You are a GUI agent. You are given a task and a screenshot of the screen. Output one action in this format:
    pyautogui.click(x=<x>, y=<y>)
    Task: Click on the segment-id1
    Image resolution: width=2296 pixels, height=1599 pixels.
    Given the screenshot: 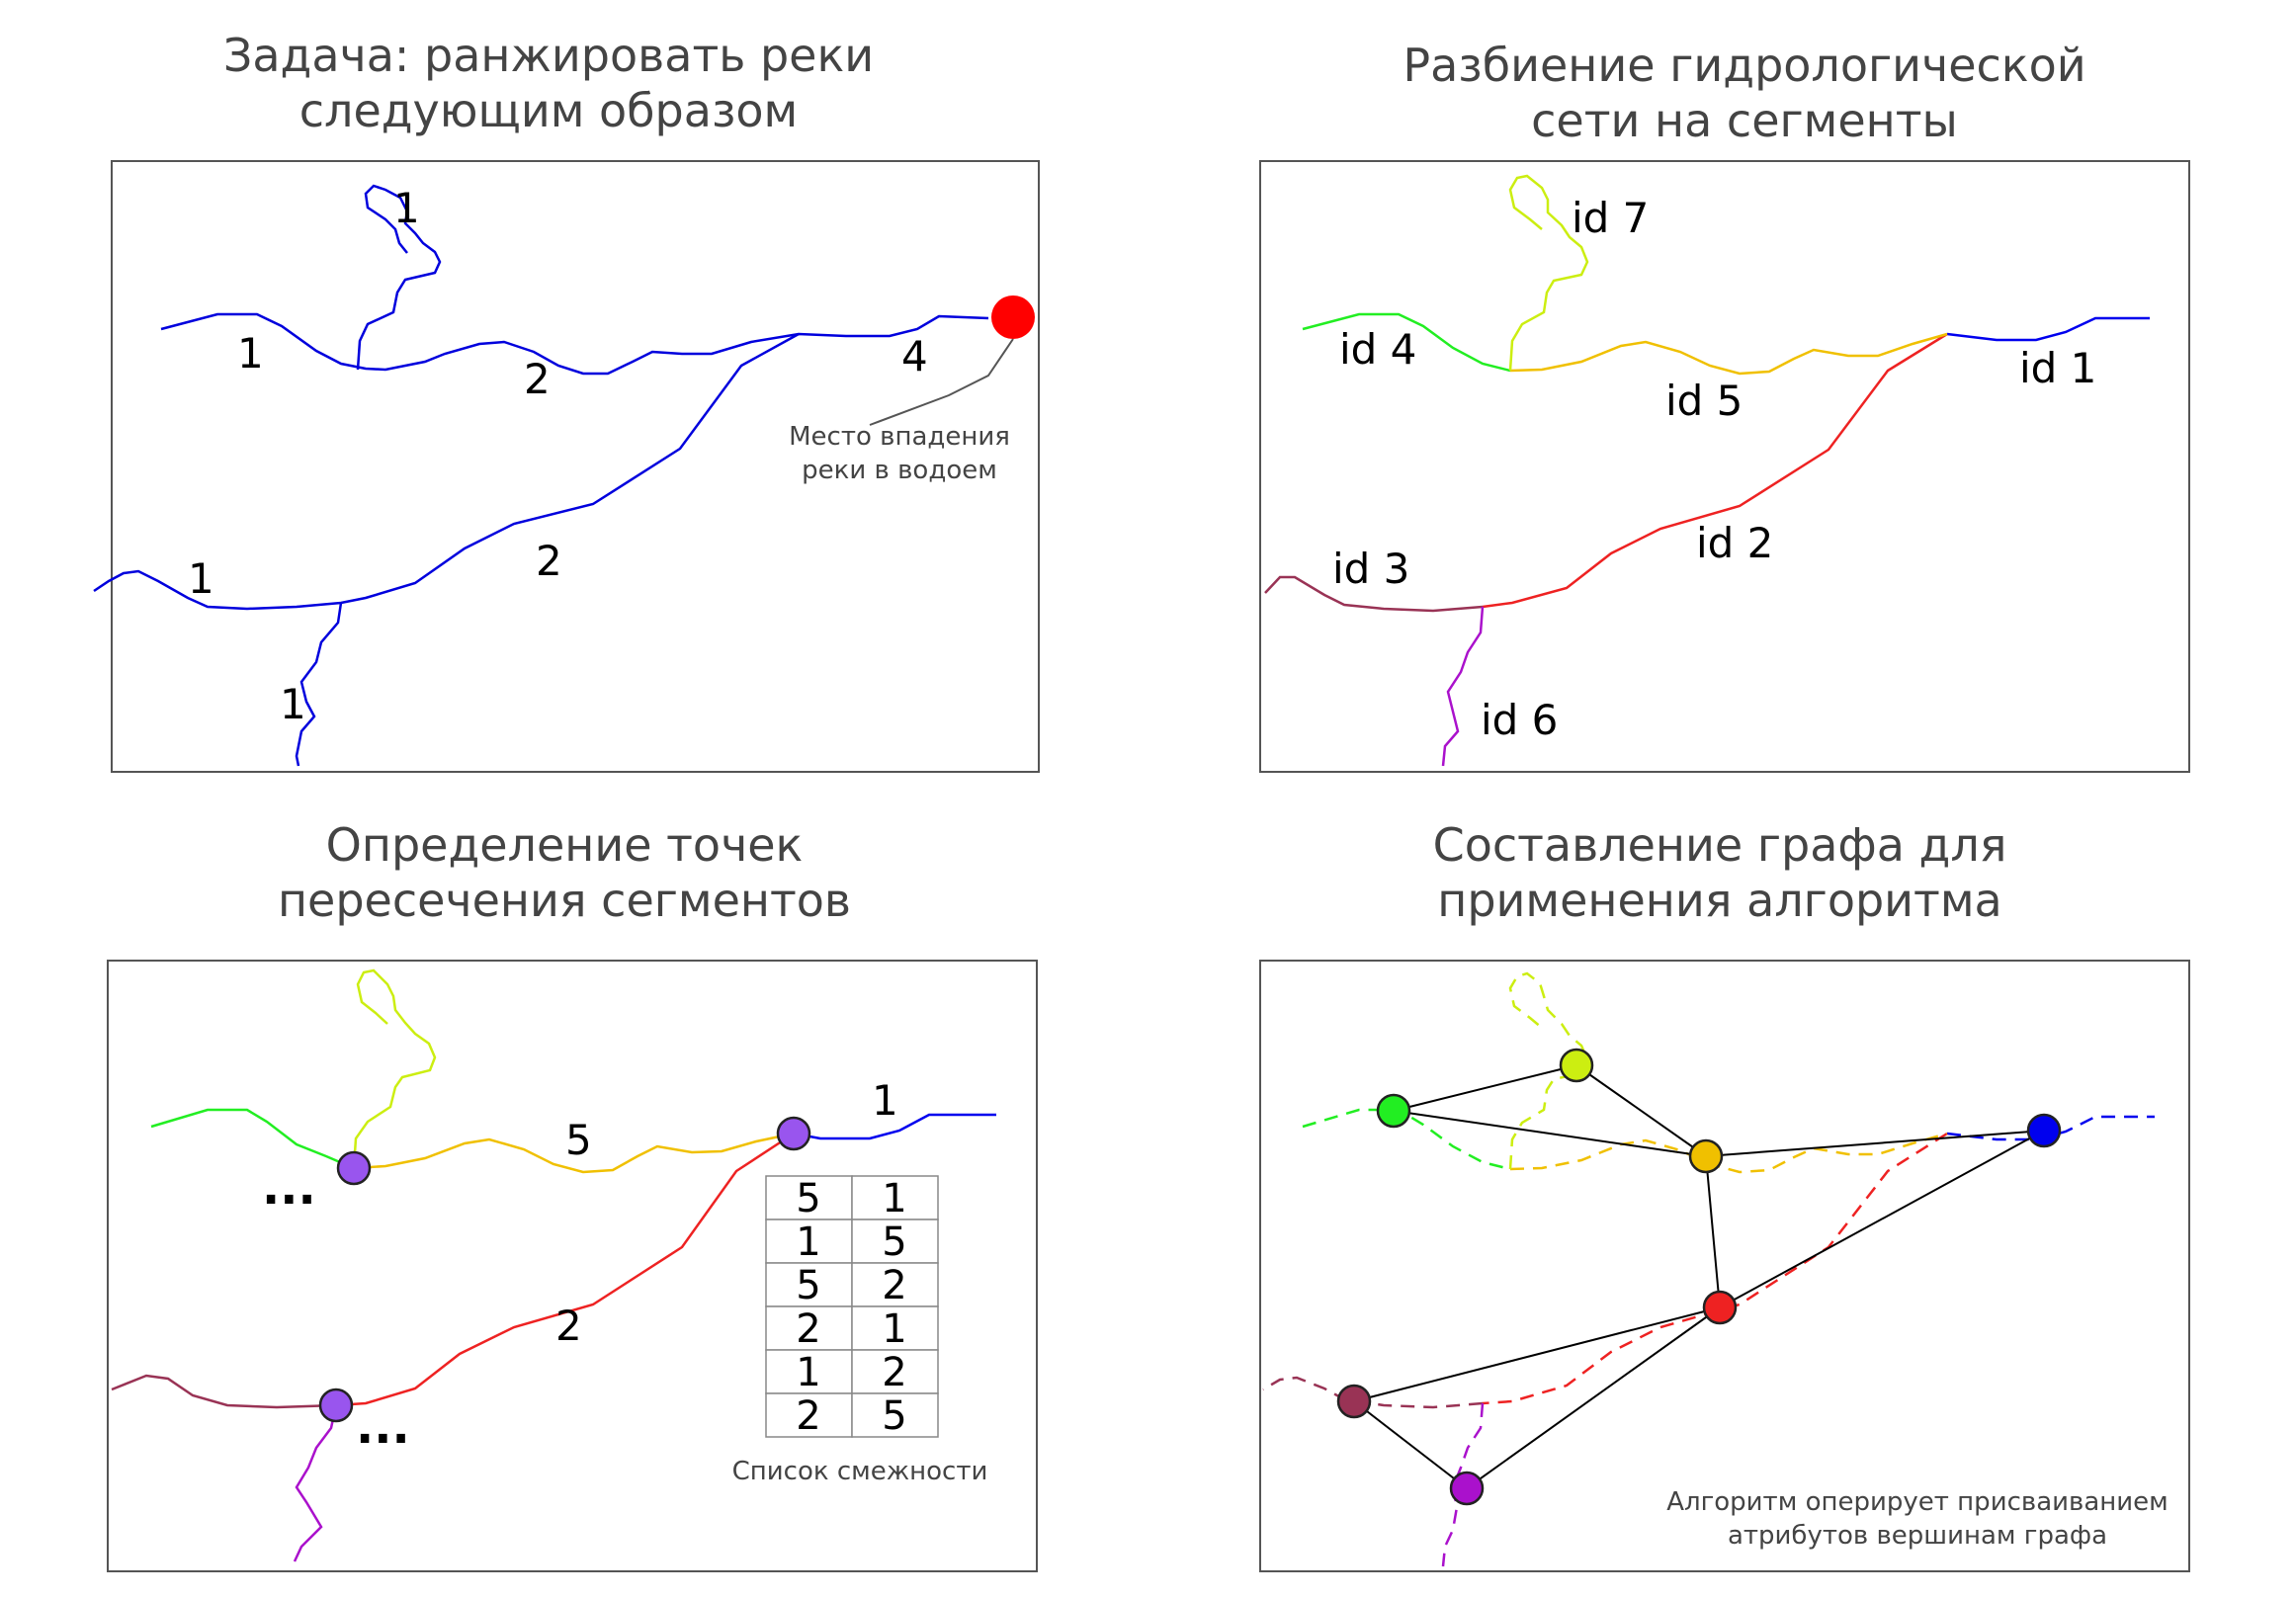 What is the action you would take?
    pyautogui.click(x=2048, y=329)
    